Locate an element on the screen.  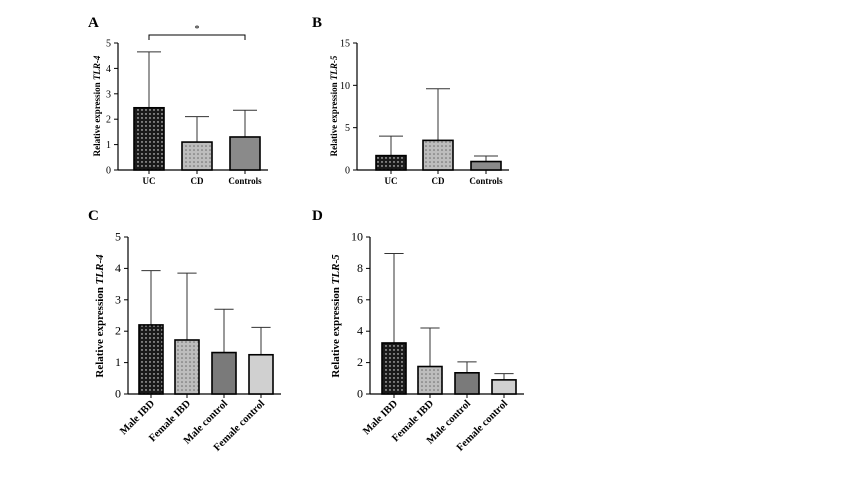
y-tick-label: 15 is located at coordinates (345, 44).